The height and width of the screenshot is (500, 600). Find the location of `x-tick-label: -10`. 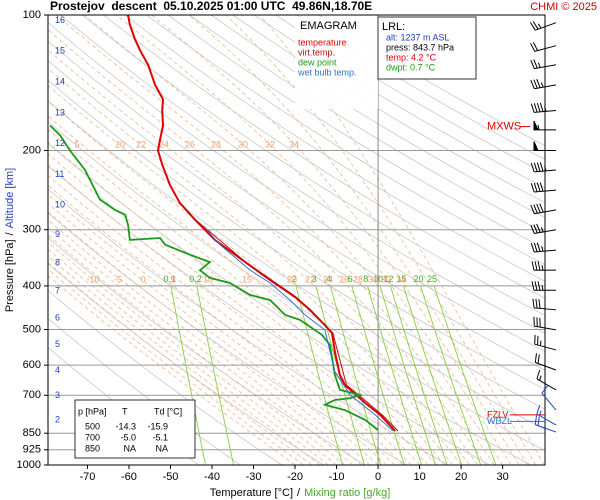

x-tick-label: -10 is located at coordinates (337, 477).